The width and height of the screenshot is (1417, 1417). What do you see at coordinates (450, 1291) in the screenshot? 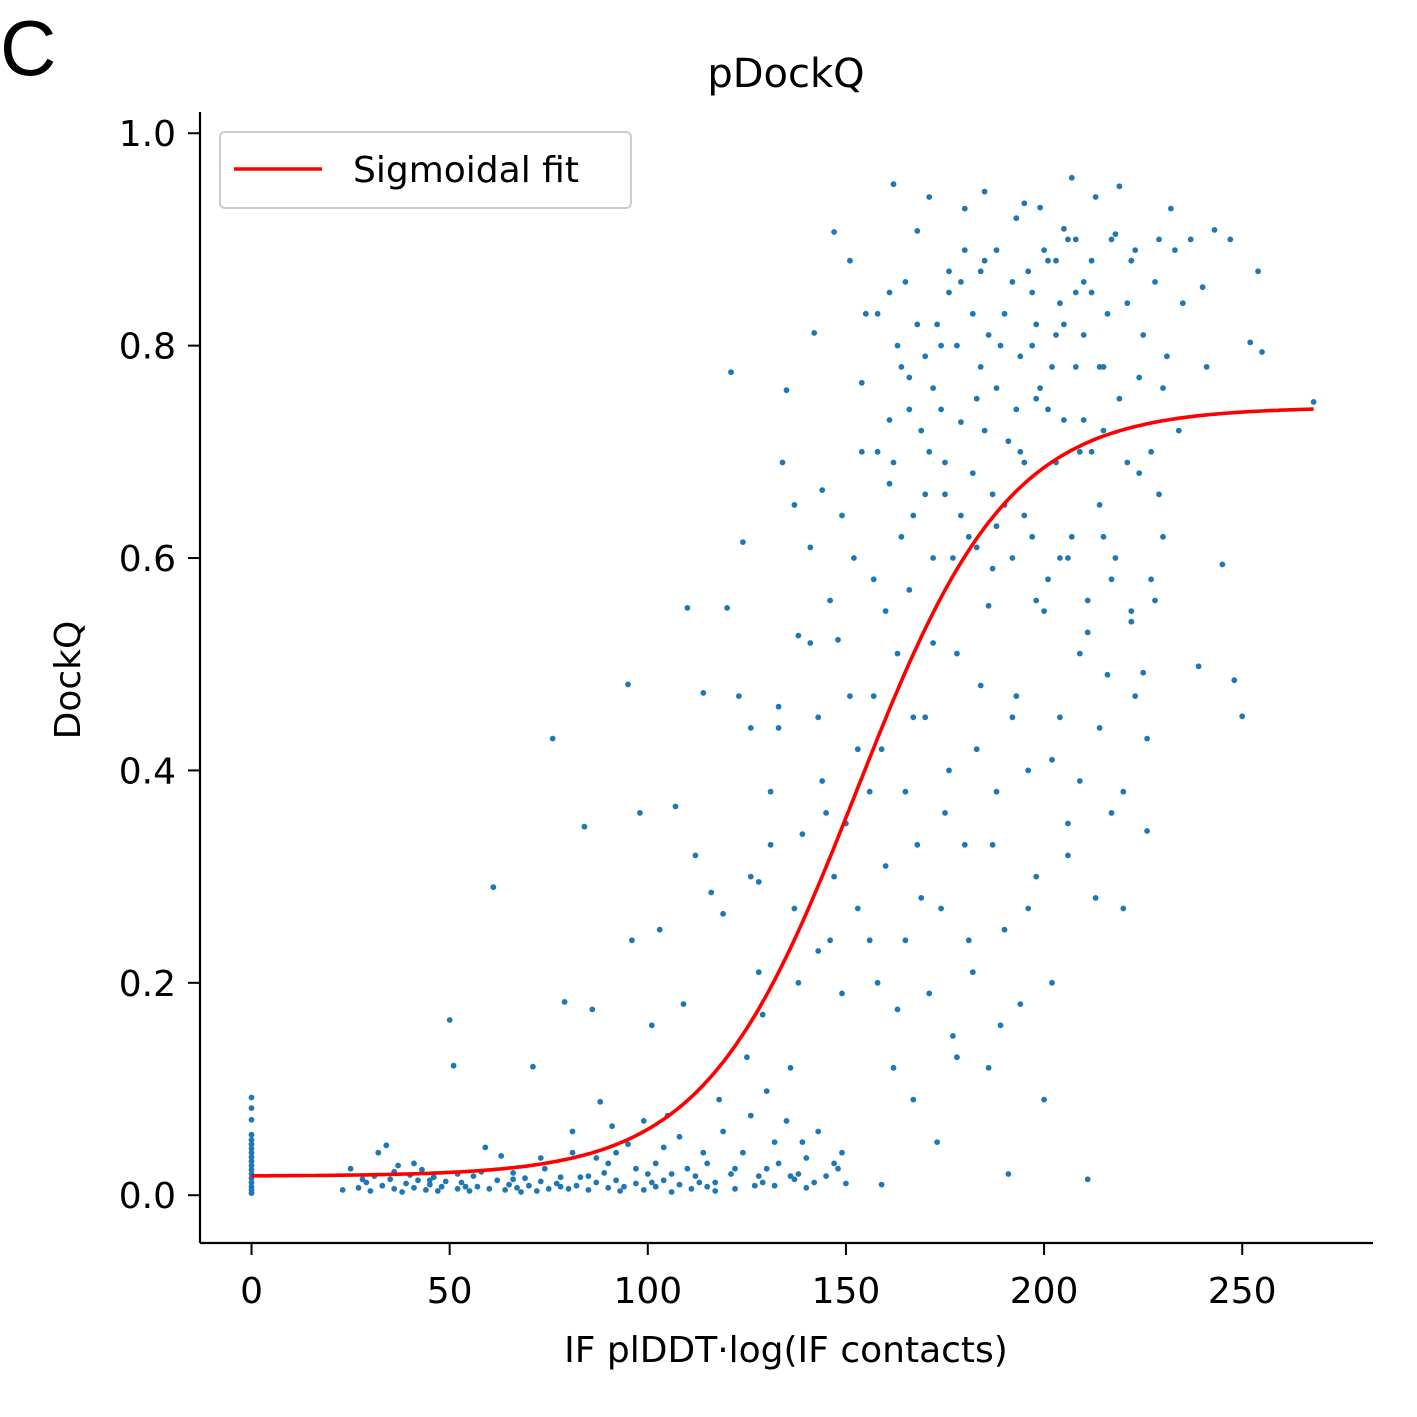
I see `x-tick-label: 50` at bounding box center [450, 1291].